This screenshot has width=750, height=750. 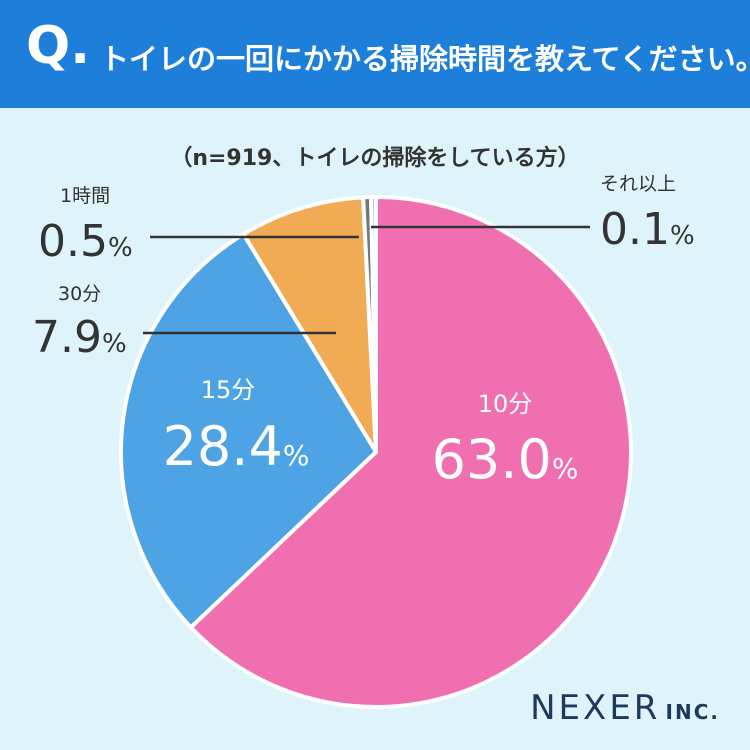 What do you see at coordinates (85, 196) in the screenshot?
I see `slice-category-label: 1時間` at bounding box center [85, 196].